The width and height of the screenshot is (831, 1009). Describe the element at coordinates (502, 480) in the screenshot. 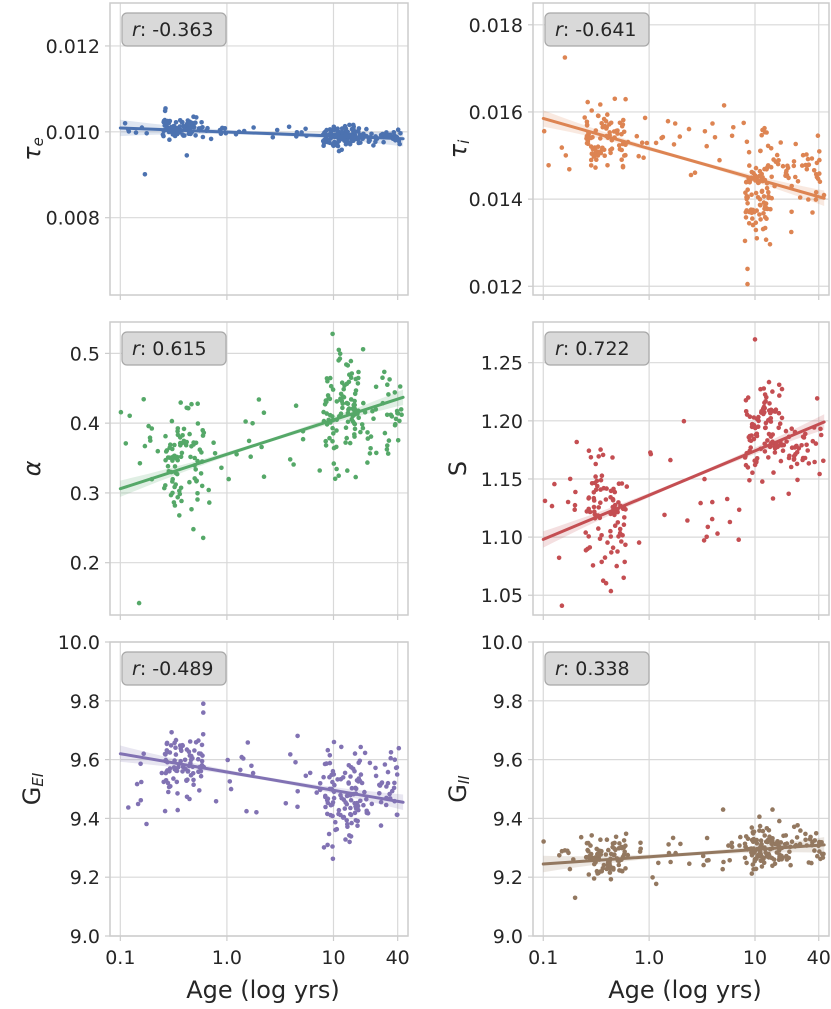

I see `y-tick-label: 1.15` at that location.